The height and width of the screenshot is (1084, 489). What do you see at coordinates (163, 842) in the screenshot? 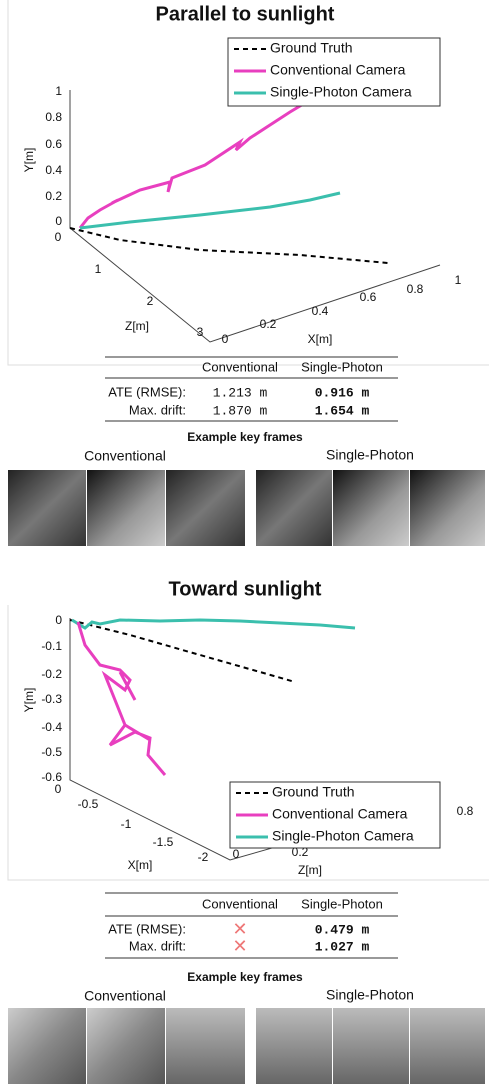
I see `tick-label: -1.5` at bounding box center [163, 842].